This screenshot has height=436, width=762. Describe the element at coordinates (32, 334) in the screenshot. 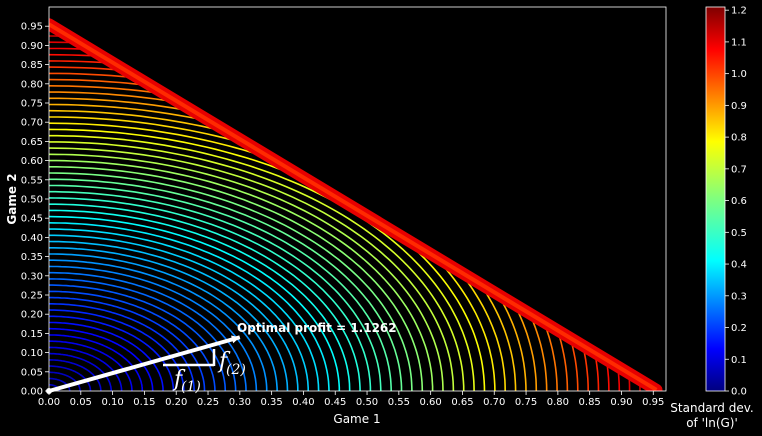

I see `y-tick-label: 0.15` at that location.